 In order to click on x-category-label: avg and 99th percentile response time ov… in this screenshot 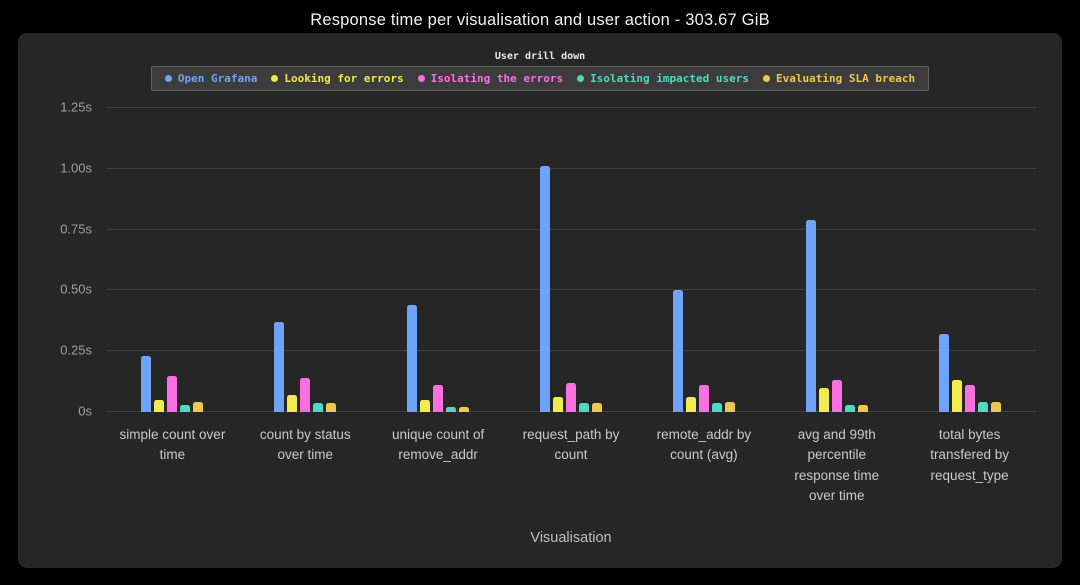, I will do `click(837, 465)`.